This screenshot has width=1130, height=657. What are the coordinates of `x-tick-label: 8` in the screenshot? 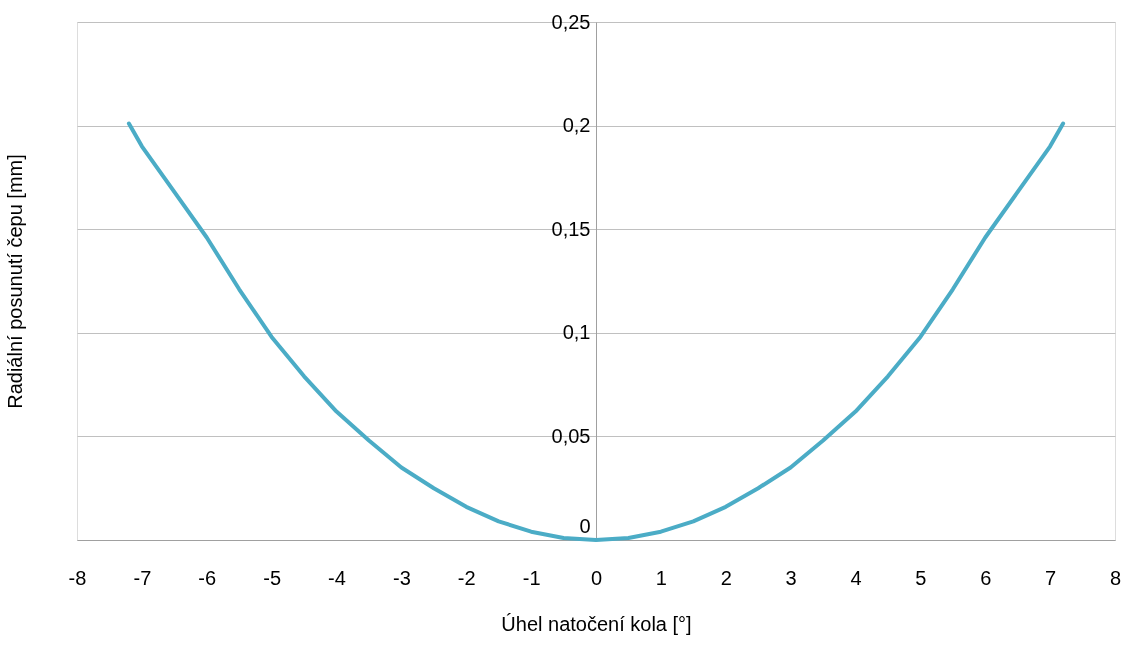 It's located at (1115, 577).